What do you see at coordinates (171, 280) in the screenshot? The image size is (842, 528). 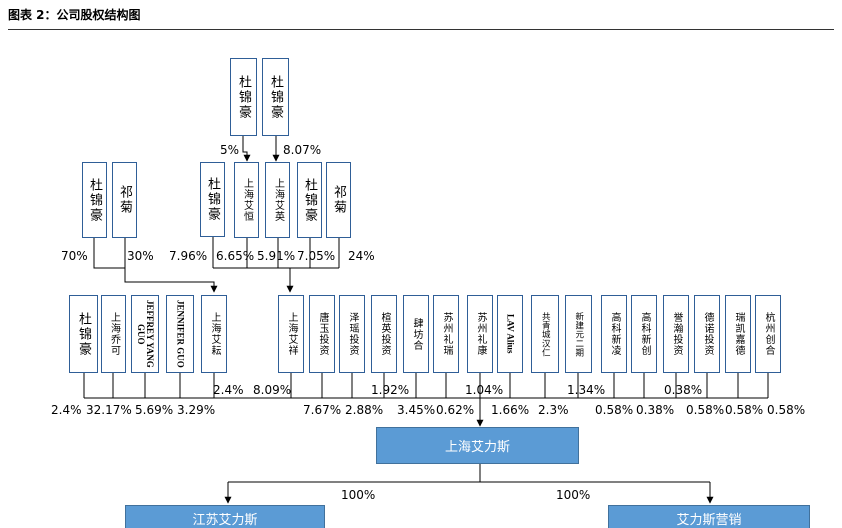 I see `edge-l-join-aiyun` at bounding box center [171, 280].